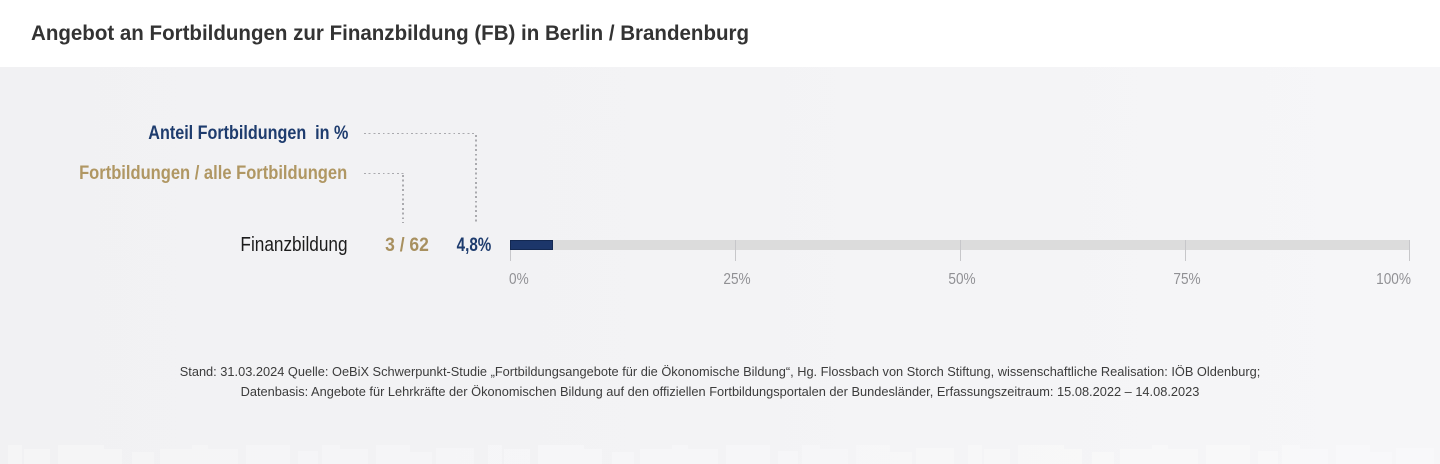  I want to click on legend-share-label: Anteil Fortbildungen in %, so click(247, 134).